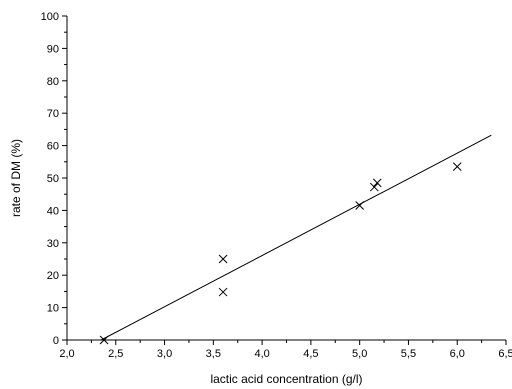 This screenshot has width=512, height=389. Describe the element at coordinates (310, 354) in the screenshot. I see `x-tick-label: 4,5` at that location.